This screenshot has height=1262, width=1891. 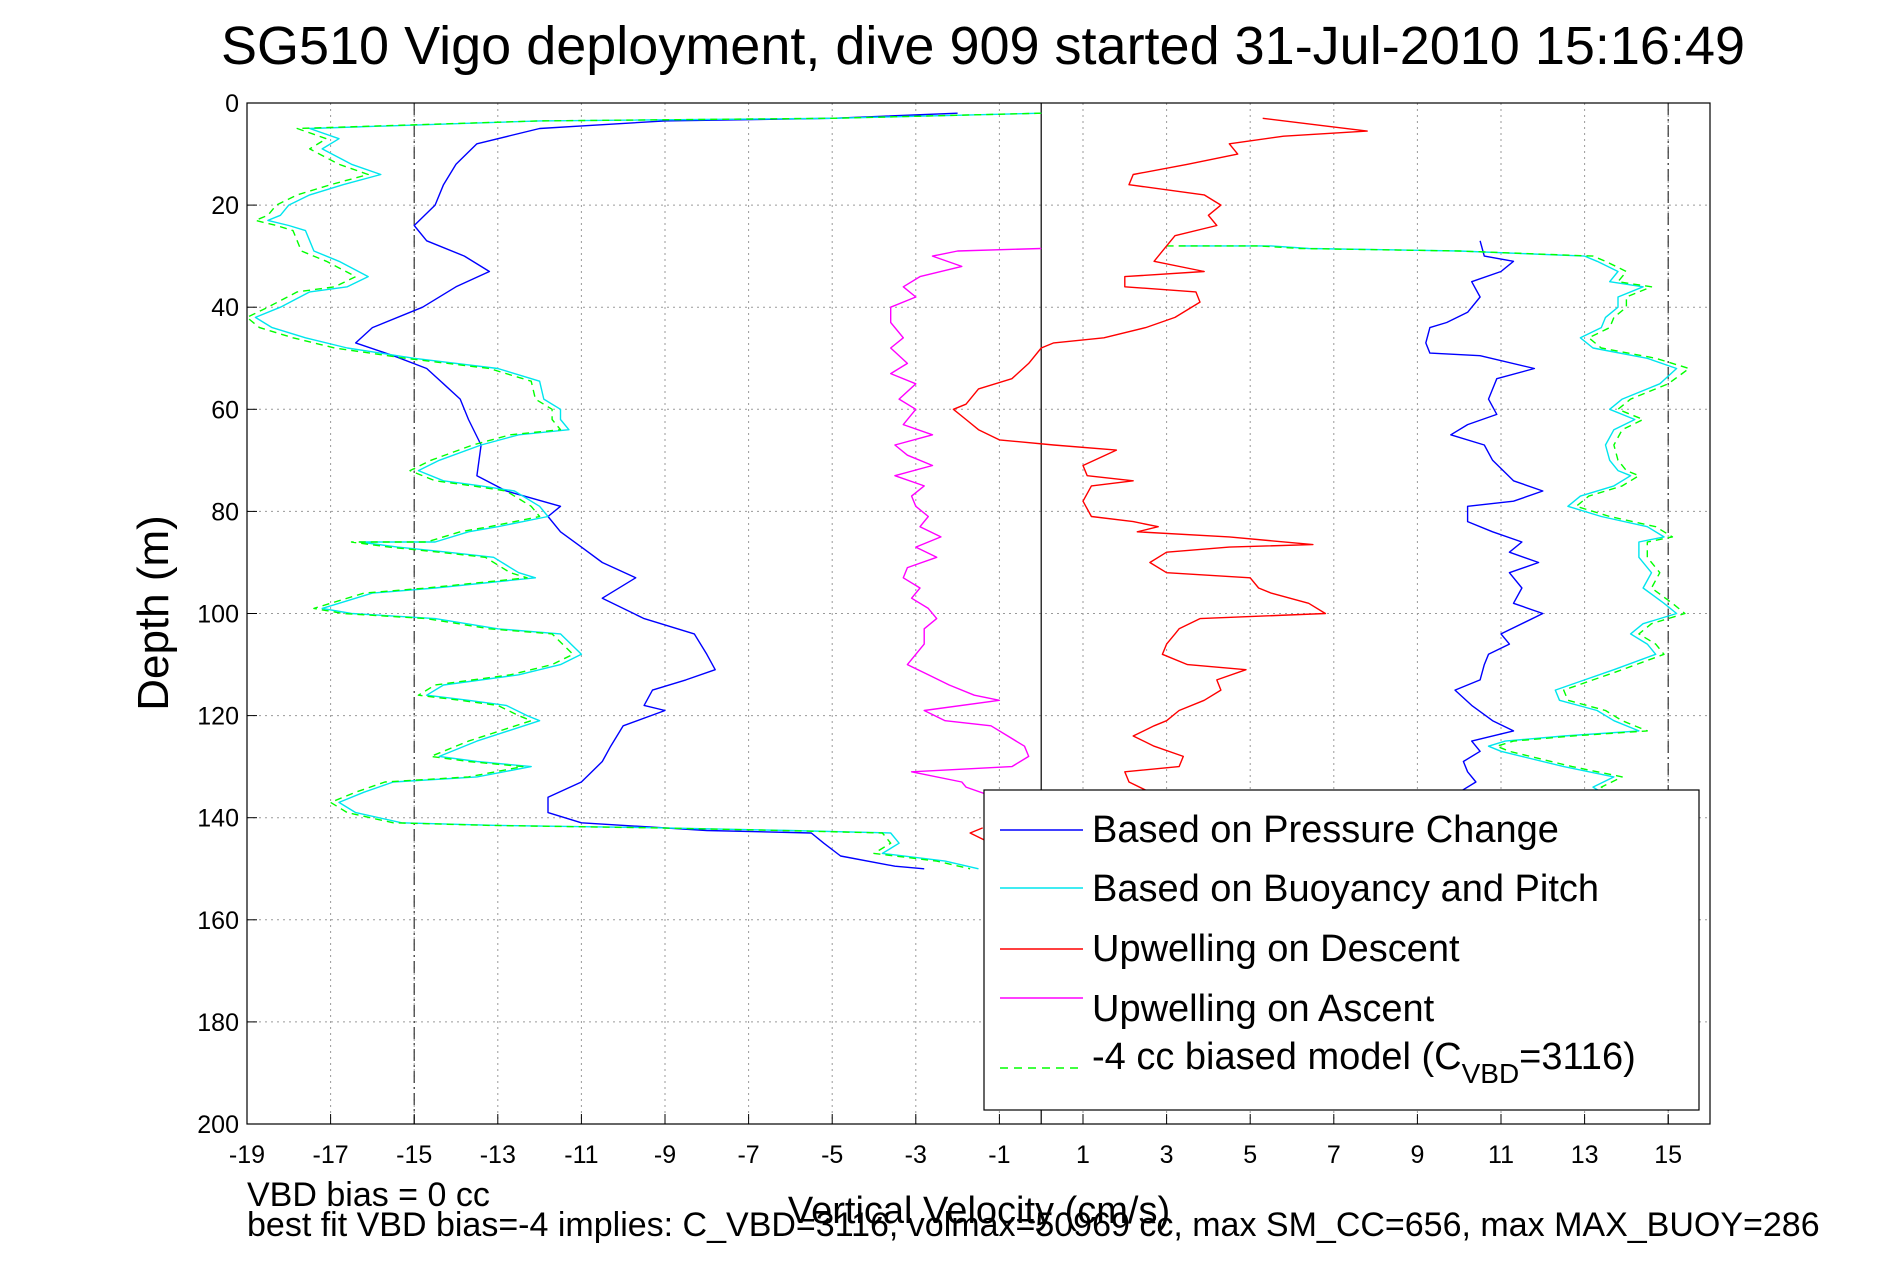 I want to click on x-tick-label: 11, so click(x=1501, y=1155).